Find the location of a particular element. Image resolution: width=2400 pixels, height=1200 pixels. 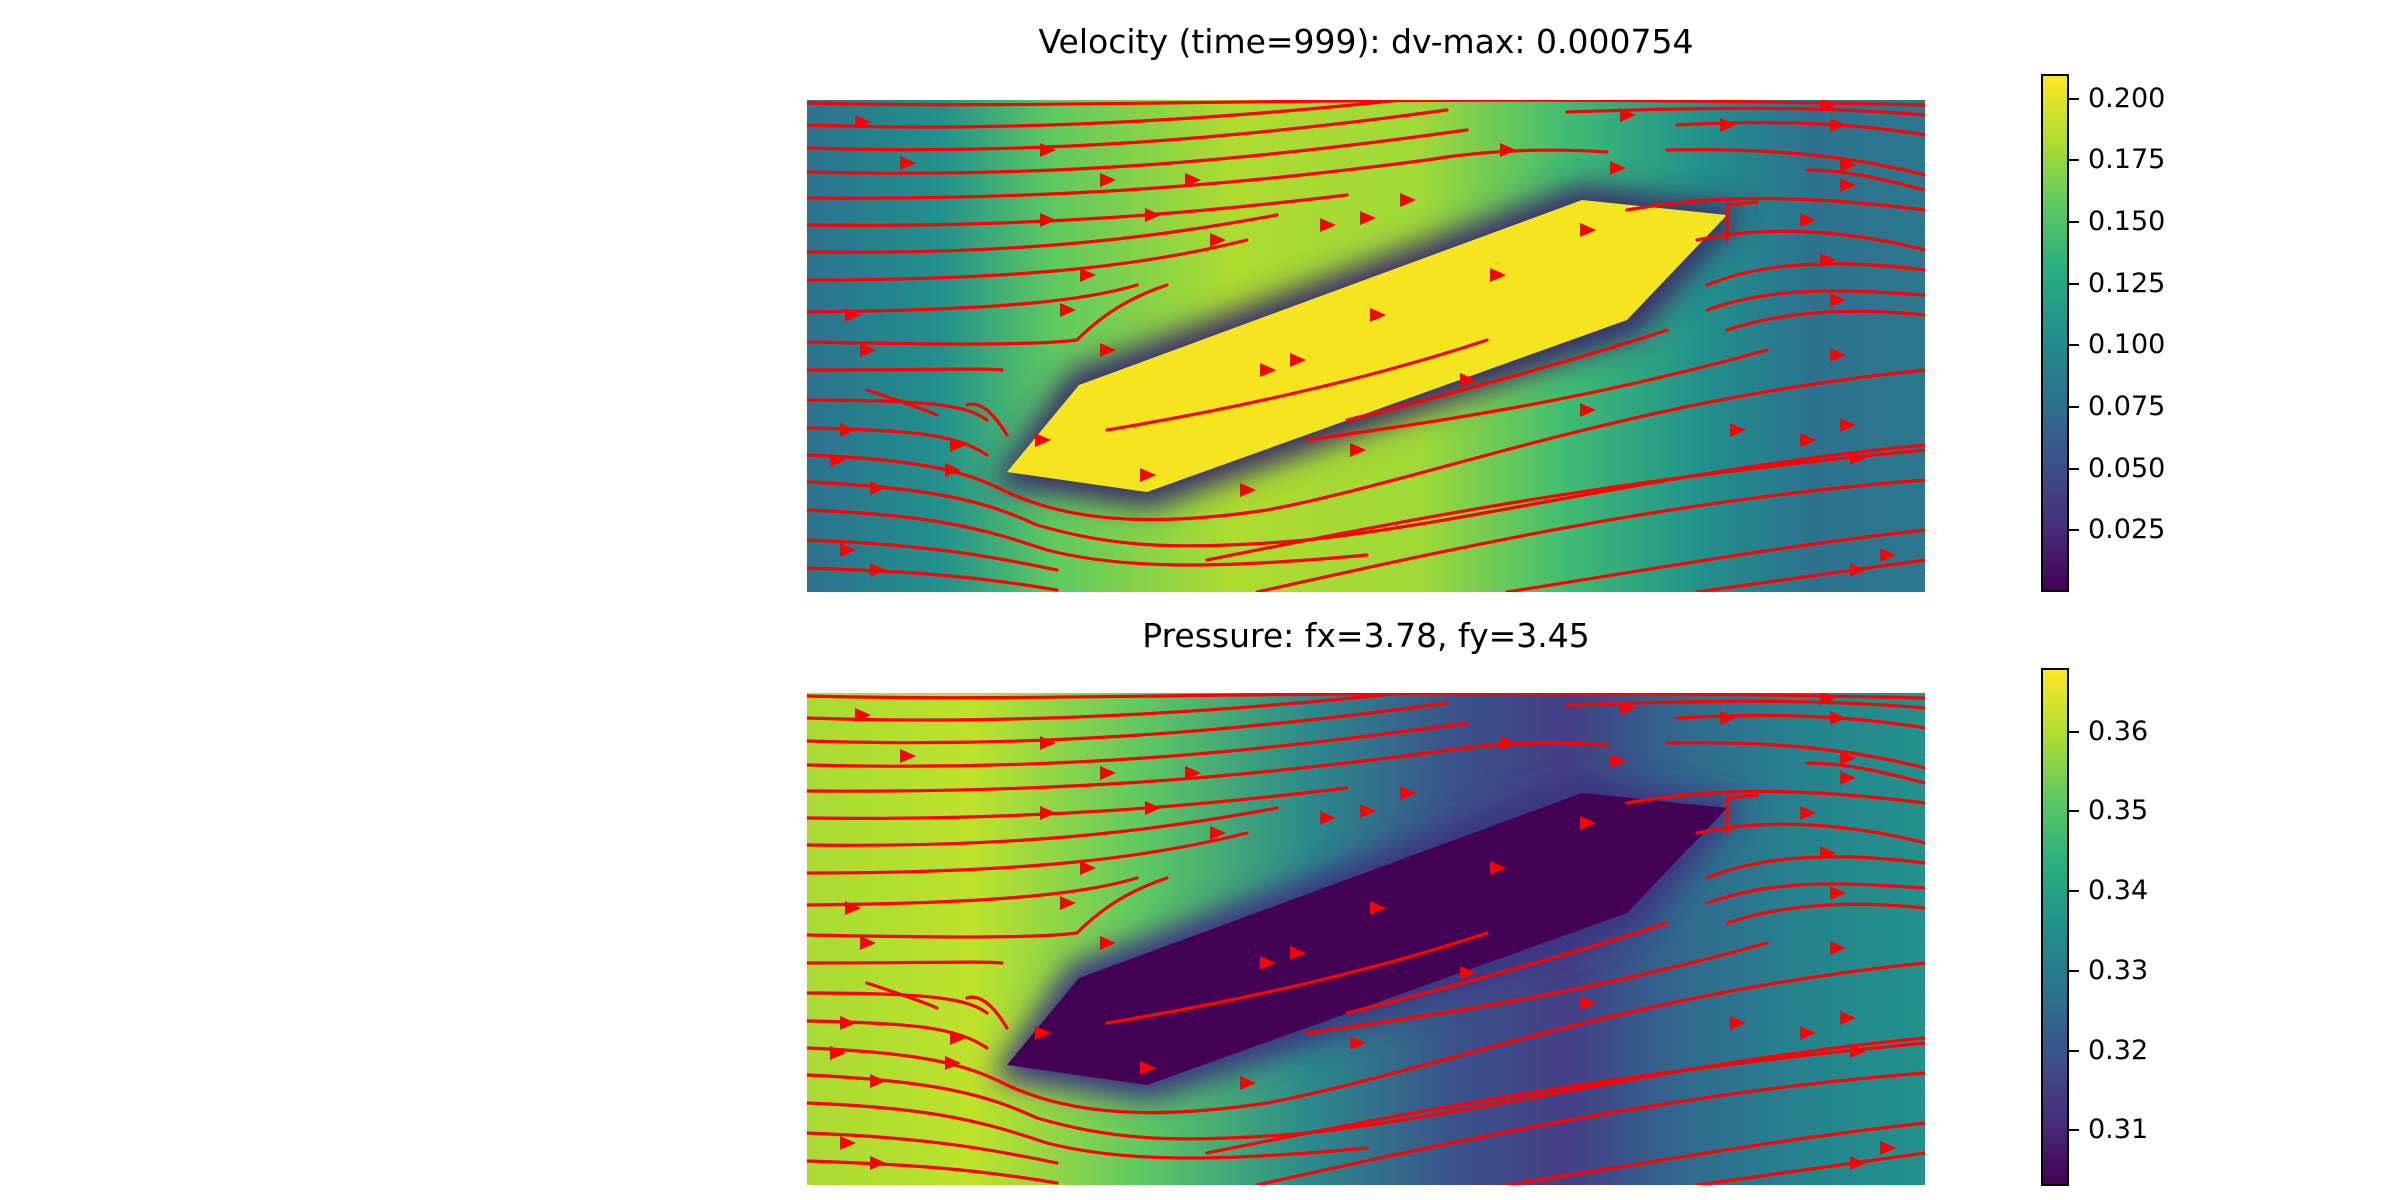

colorbar-tick-label: 0.36 is located at coordinates (2118, 731).